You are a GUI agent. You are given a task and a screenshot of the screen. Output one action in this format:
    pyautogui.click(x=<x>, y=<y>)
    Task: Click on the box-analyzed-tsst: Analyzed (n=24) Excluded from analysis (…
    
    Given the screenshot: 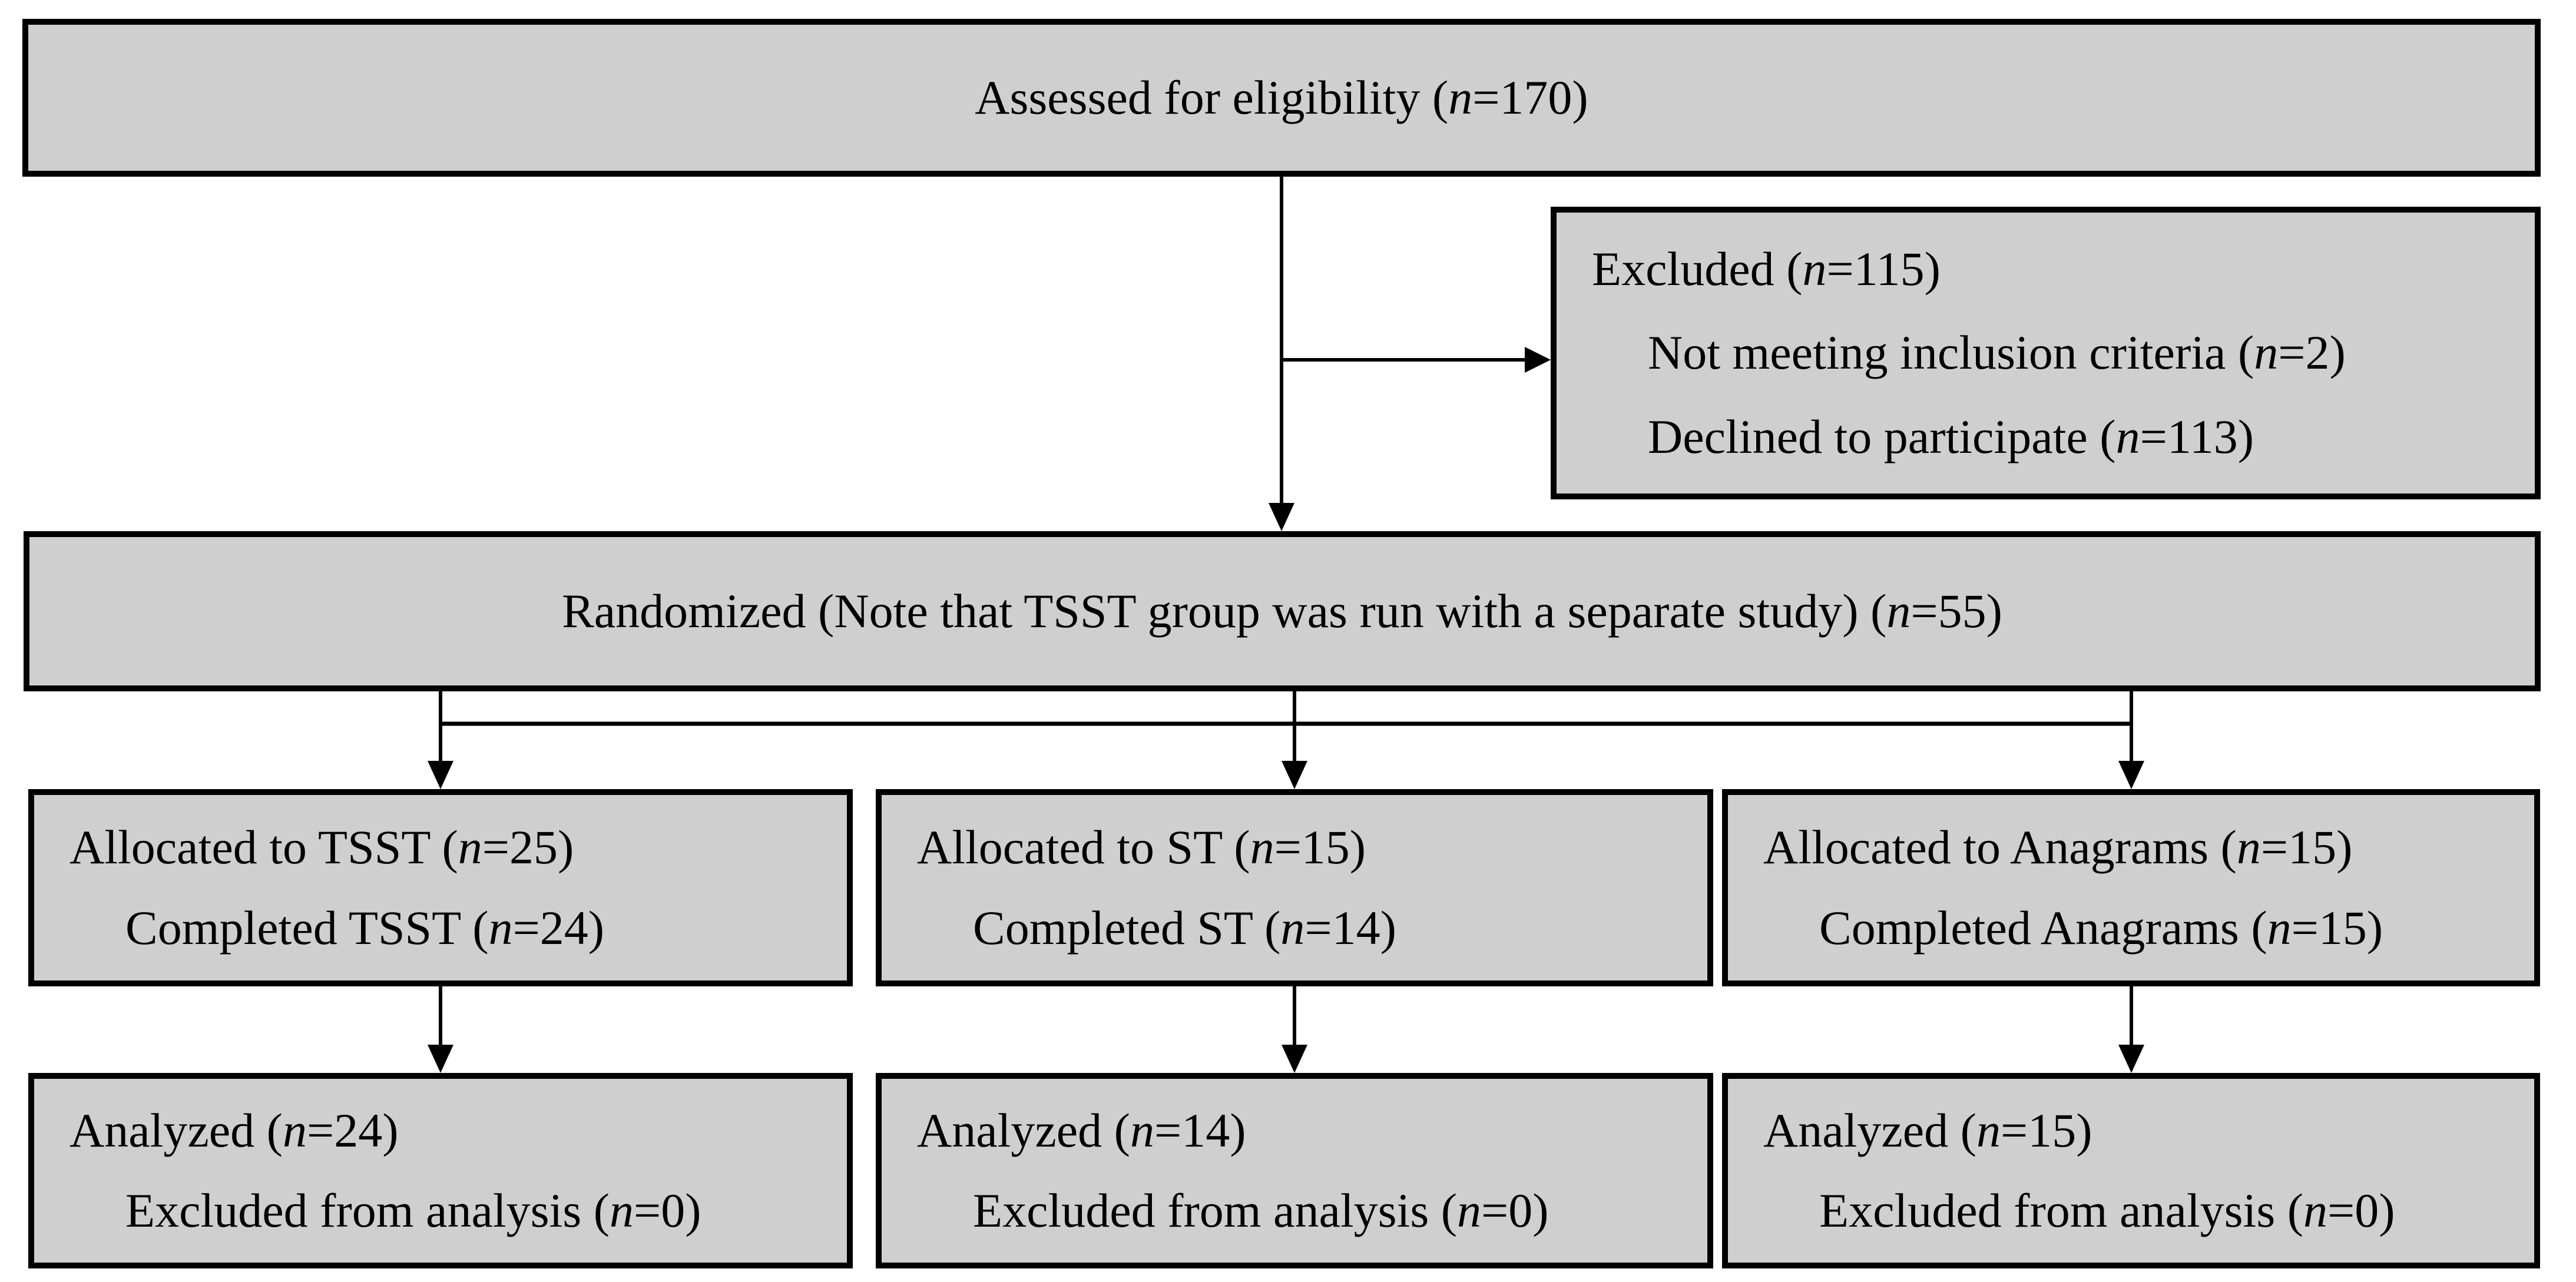 What is the action you would take?
    pyautogui.click(x=440, y=1171)
    